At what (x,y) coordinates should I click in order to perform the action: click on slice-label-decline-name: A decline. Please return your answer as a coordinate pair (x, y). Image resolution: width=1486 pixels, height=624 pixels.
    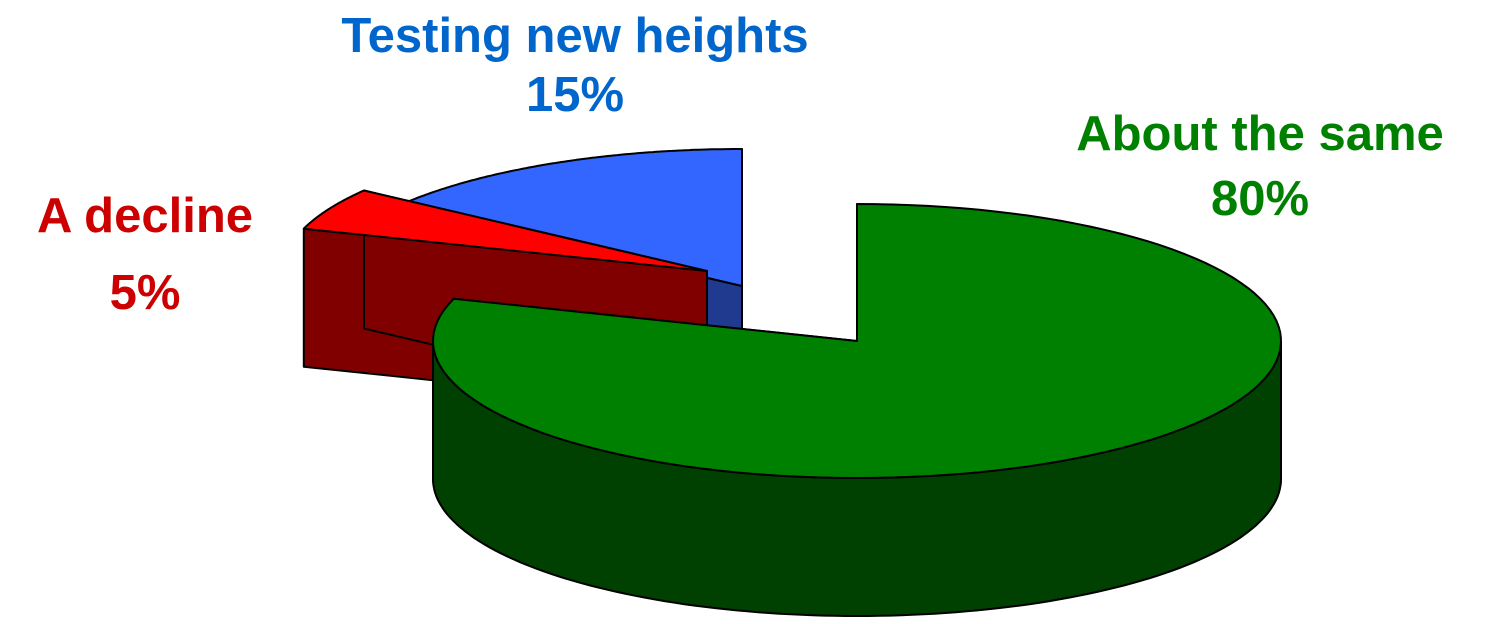
    Looking at the image, I should click on (145, 216).